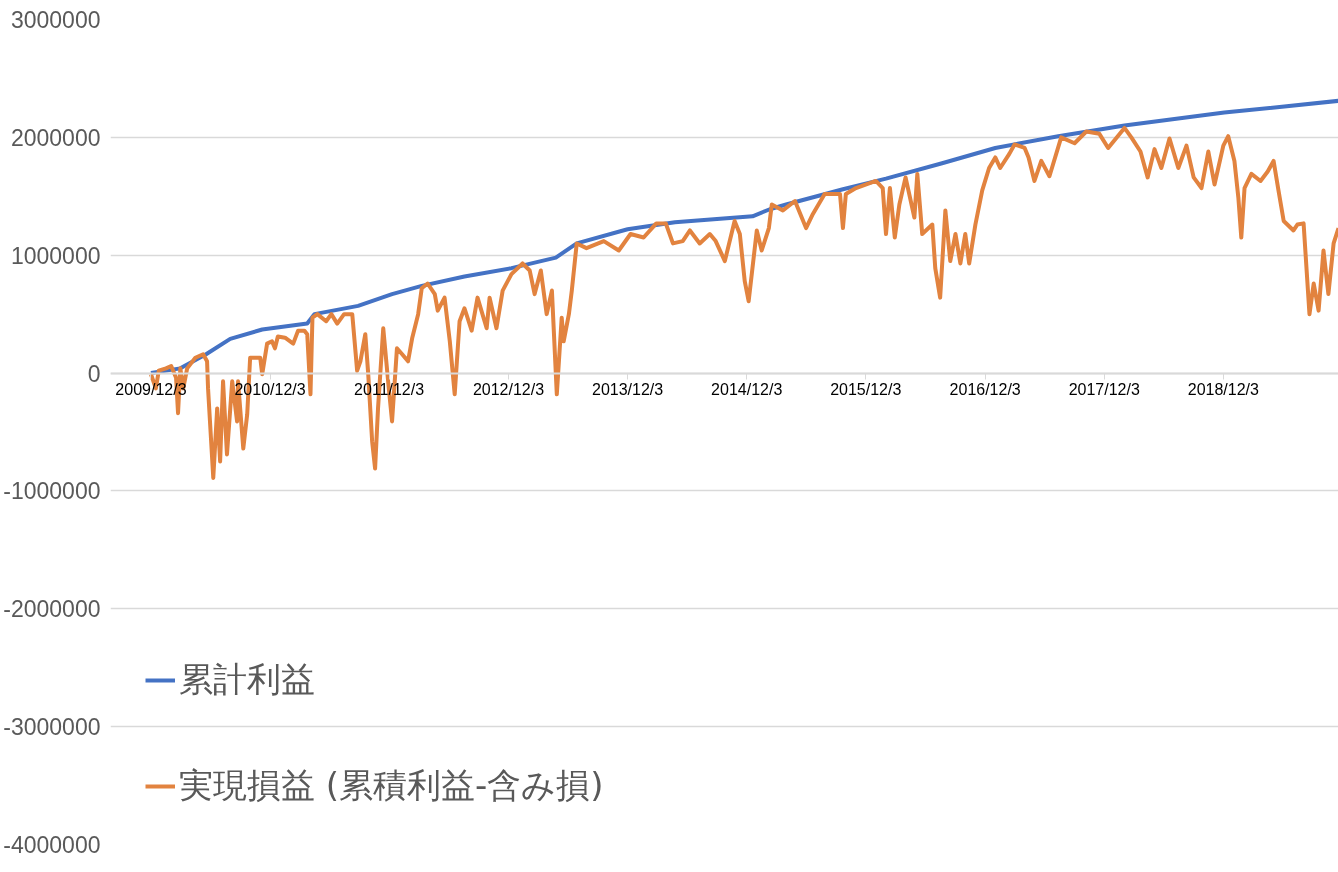 The height and width of the screenshot is (872, 1338). What do you see at coordinates (247, 679) in the screenshot?
I see `legend-label: 累計利益` at bounding box center [247, 679].